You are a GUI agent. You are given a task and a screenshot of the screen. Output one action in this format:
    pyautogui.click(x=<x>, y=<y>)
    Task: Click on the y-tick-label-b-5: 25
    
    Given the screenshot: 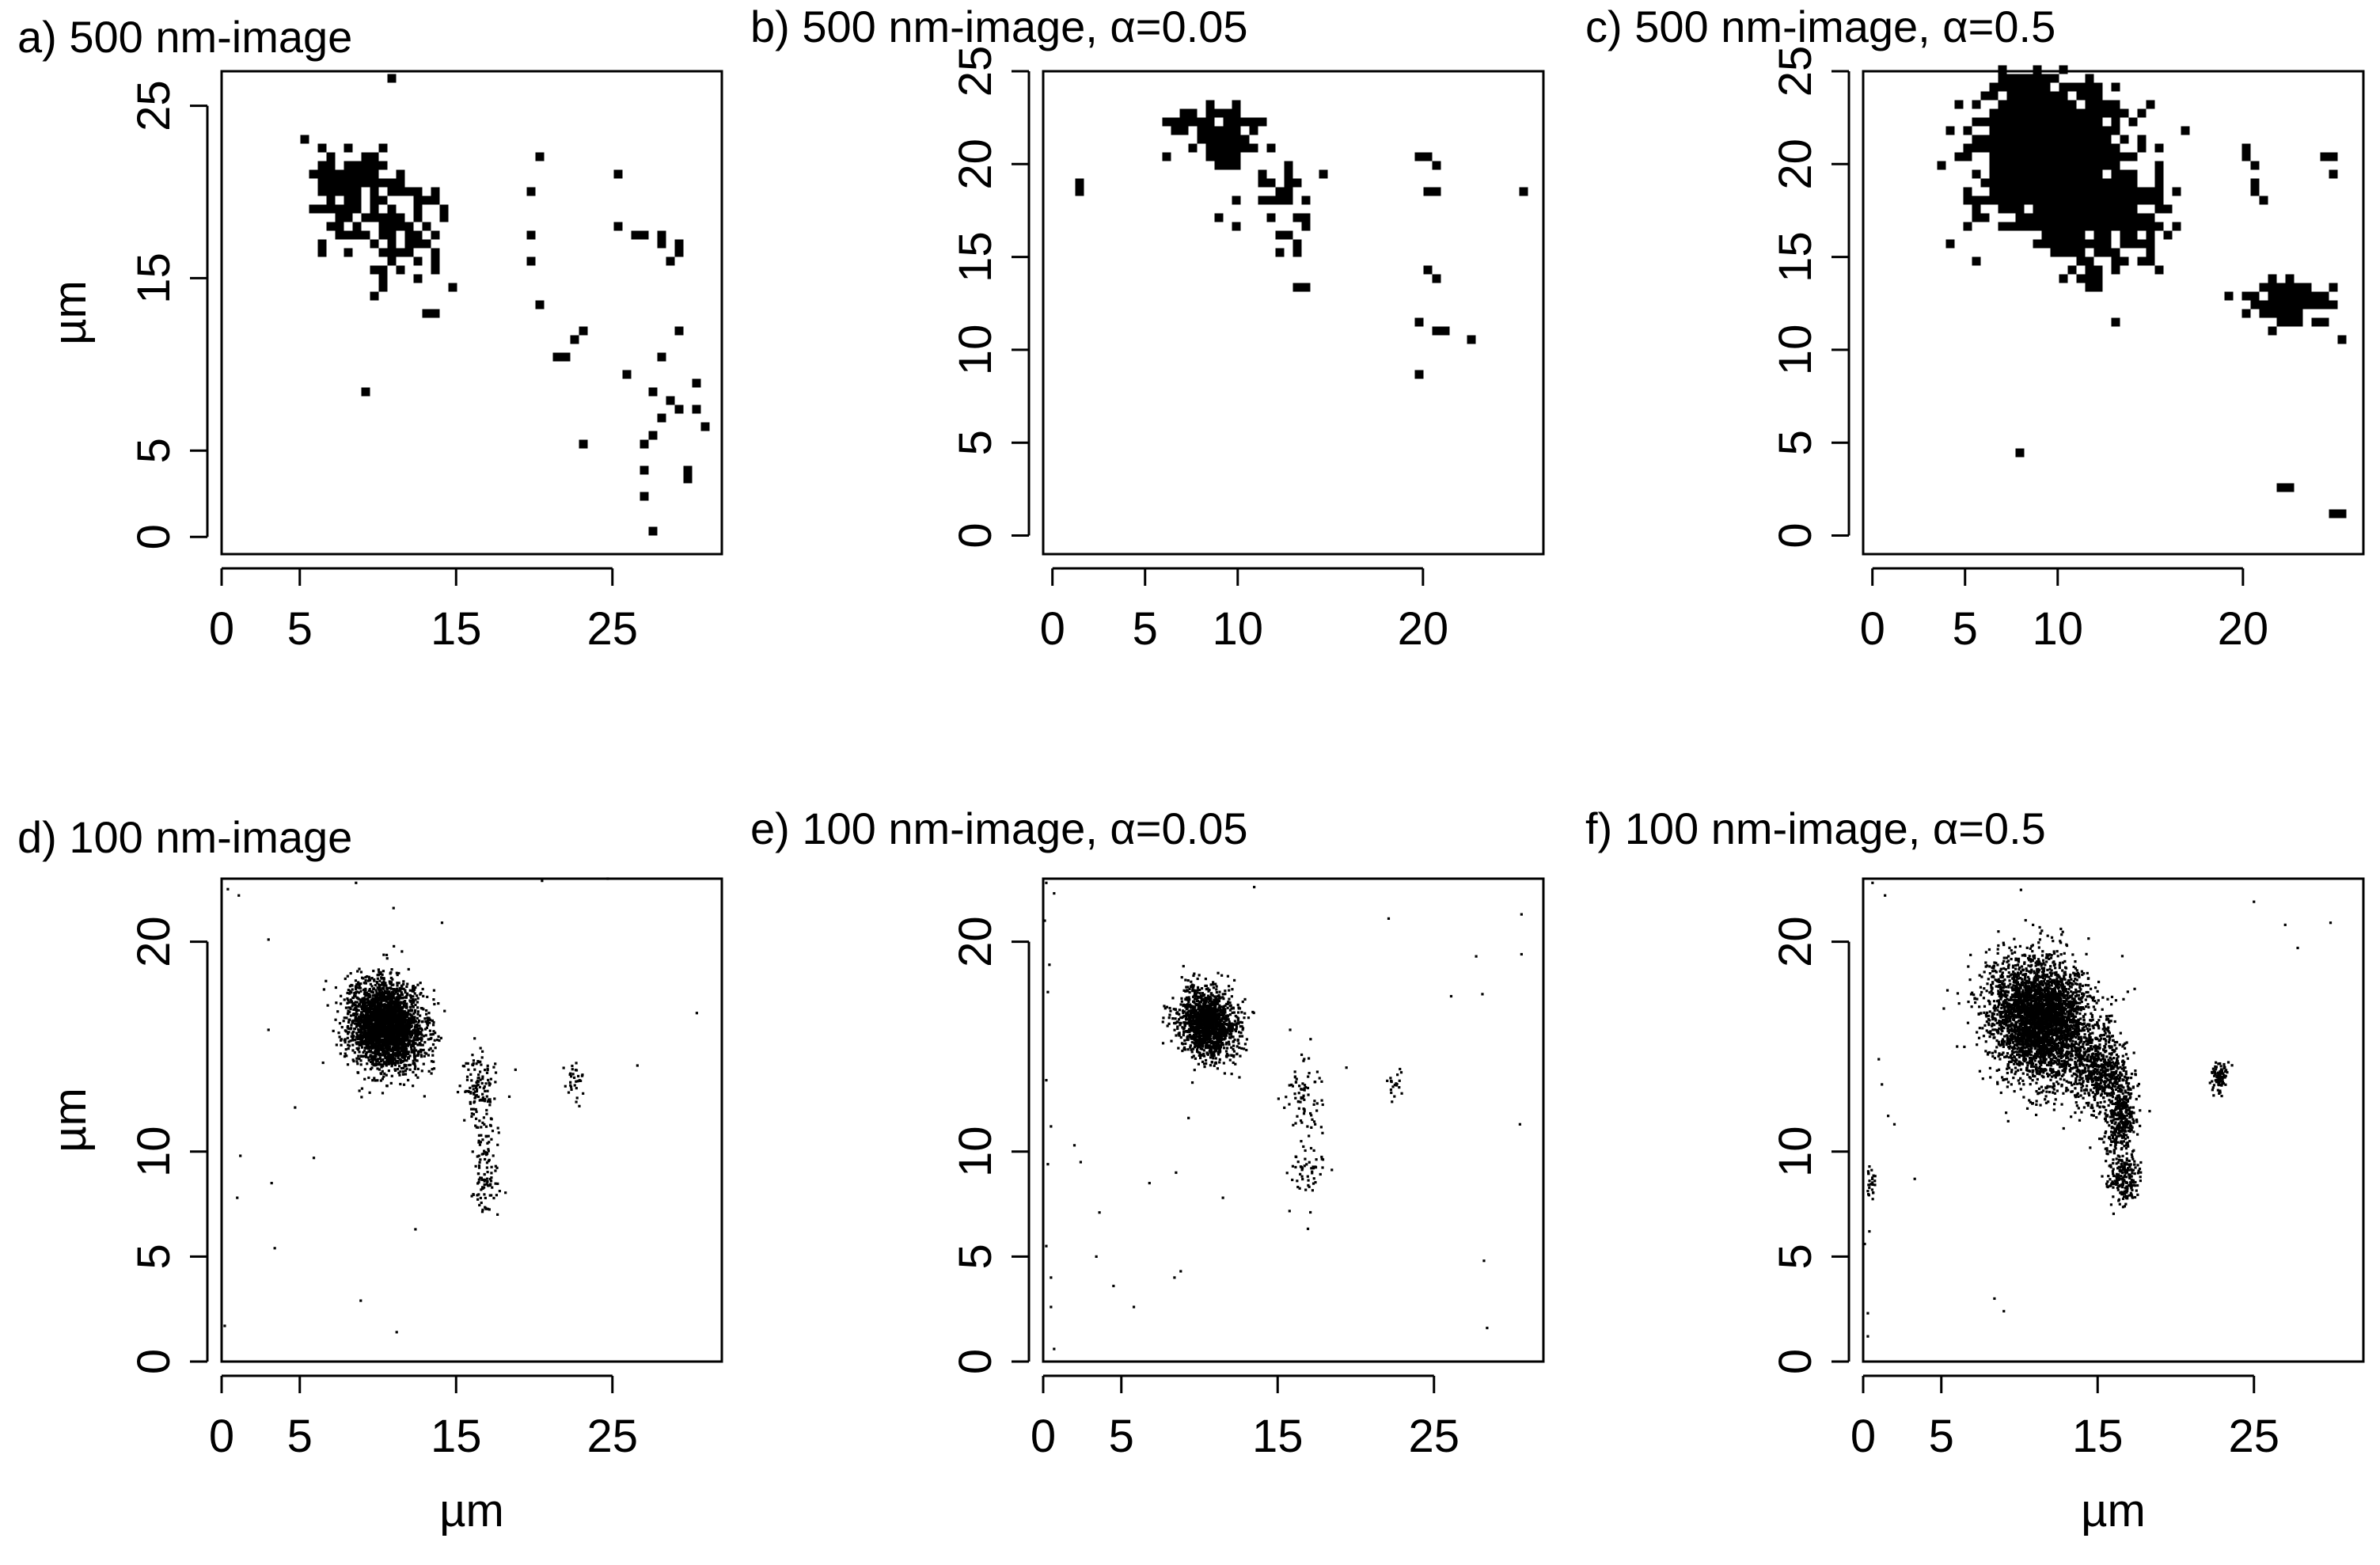 What is the action you would take?
    pyautogui.click(x=976, y=71)
    